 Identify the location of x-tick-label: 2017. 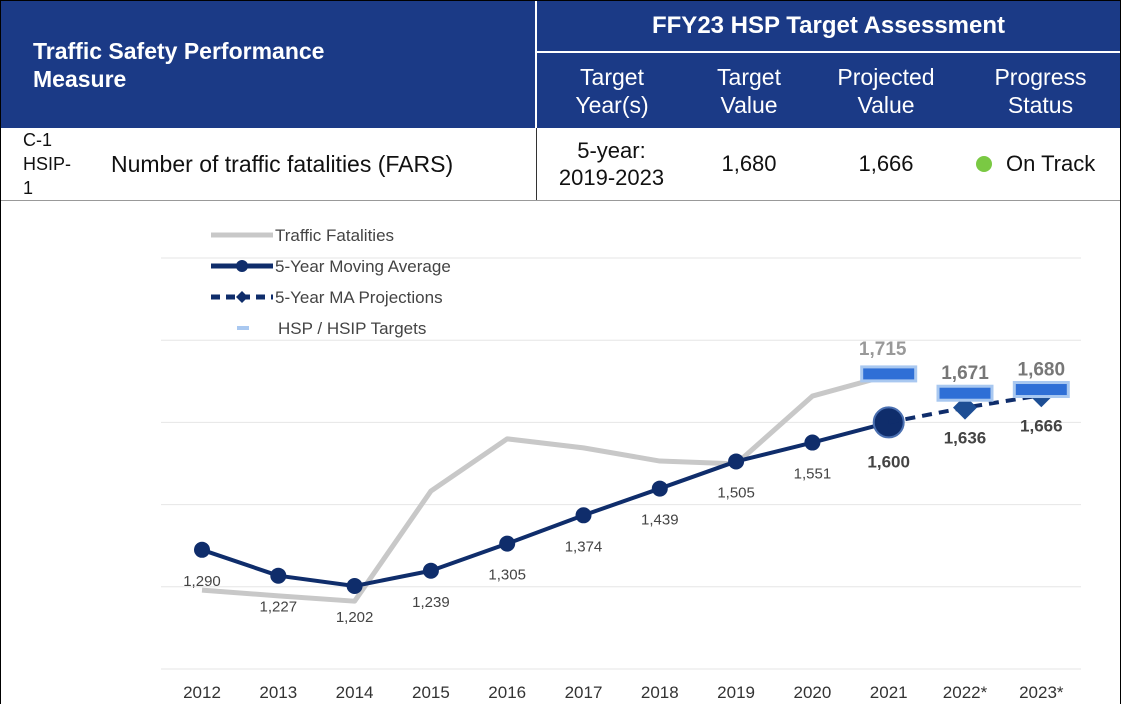
(584, 692).